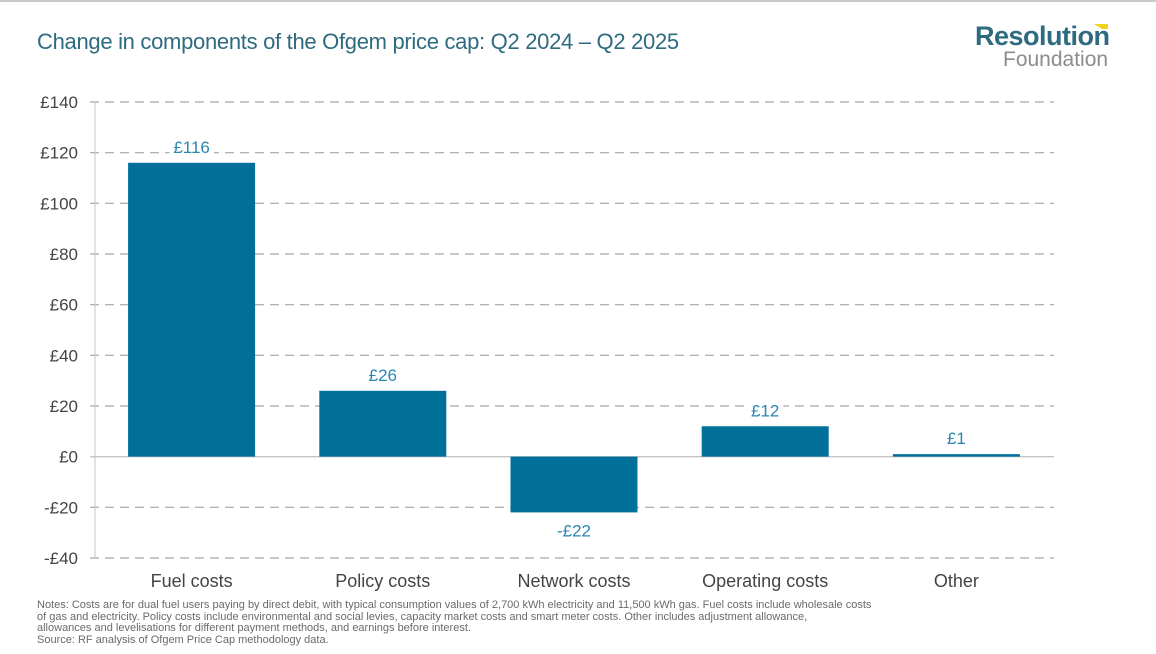 This screenshot has width=1156, height=654. What do you see at coordinates (573, 581) in the screenshot?
I see `x-tick-label: Network costs` at bounding box center [573, 581].